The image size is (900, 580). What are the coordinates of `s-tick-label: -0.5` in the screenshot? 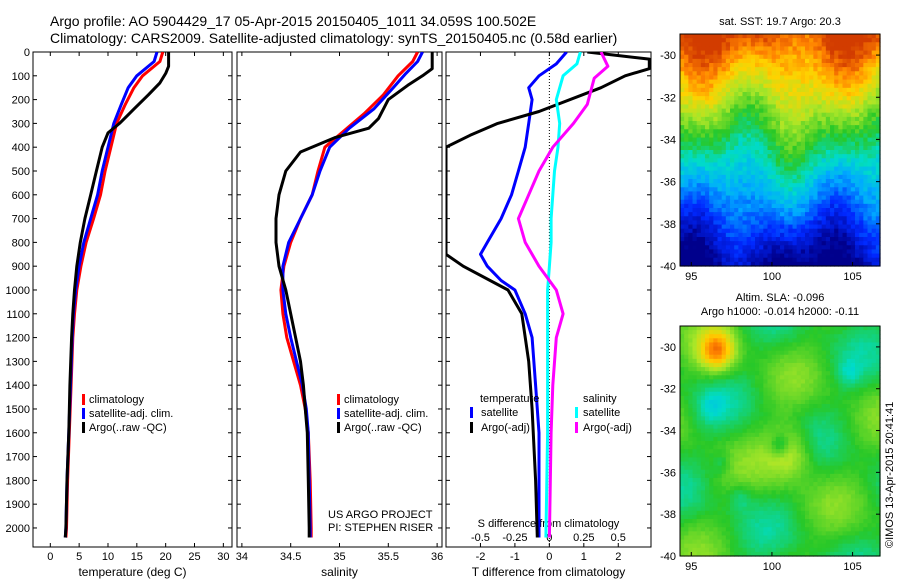 It's located at (480, 538).